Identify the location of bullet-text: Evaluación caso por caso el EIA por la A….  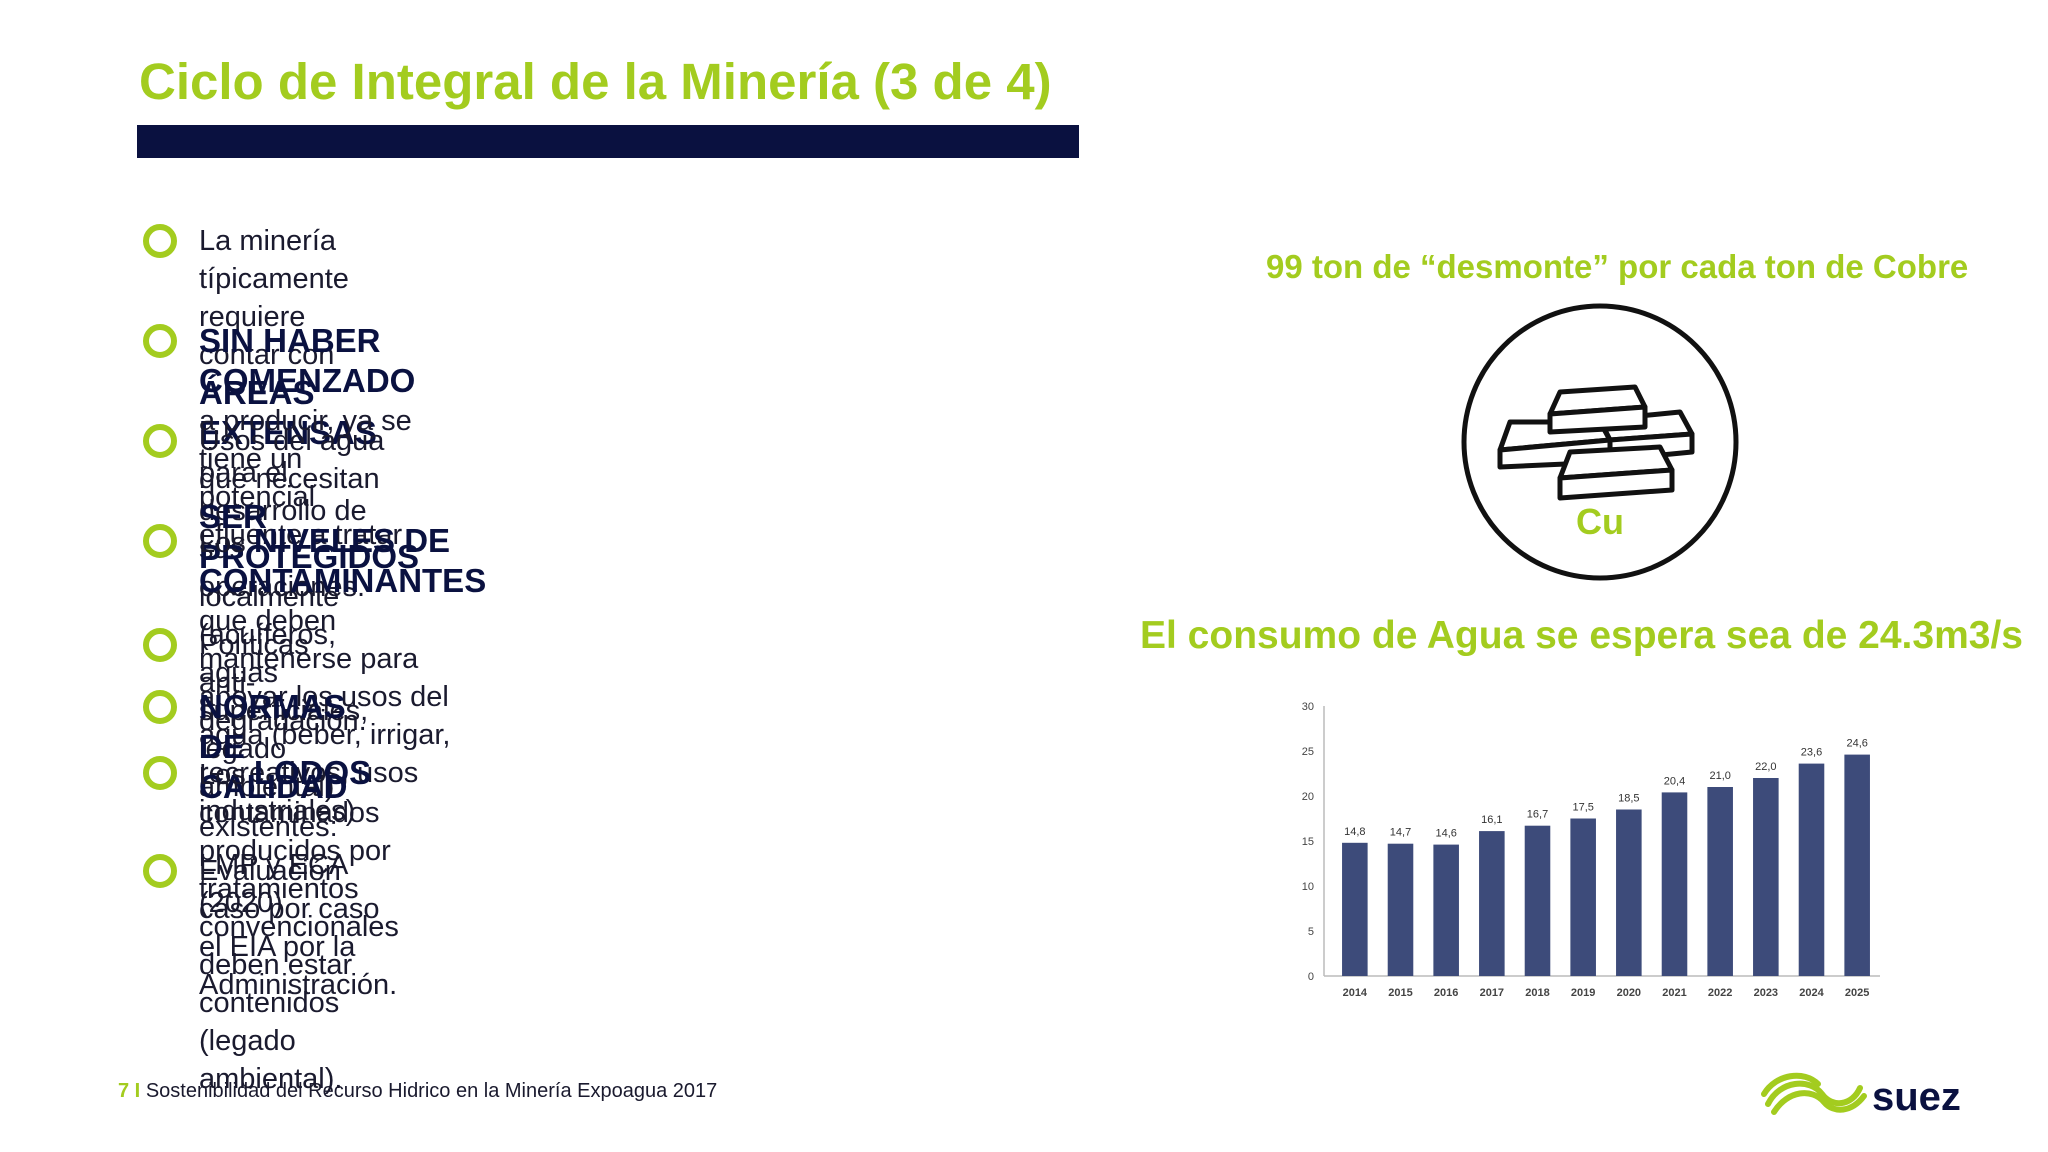
(298, 928).